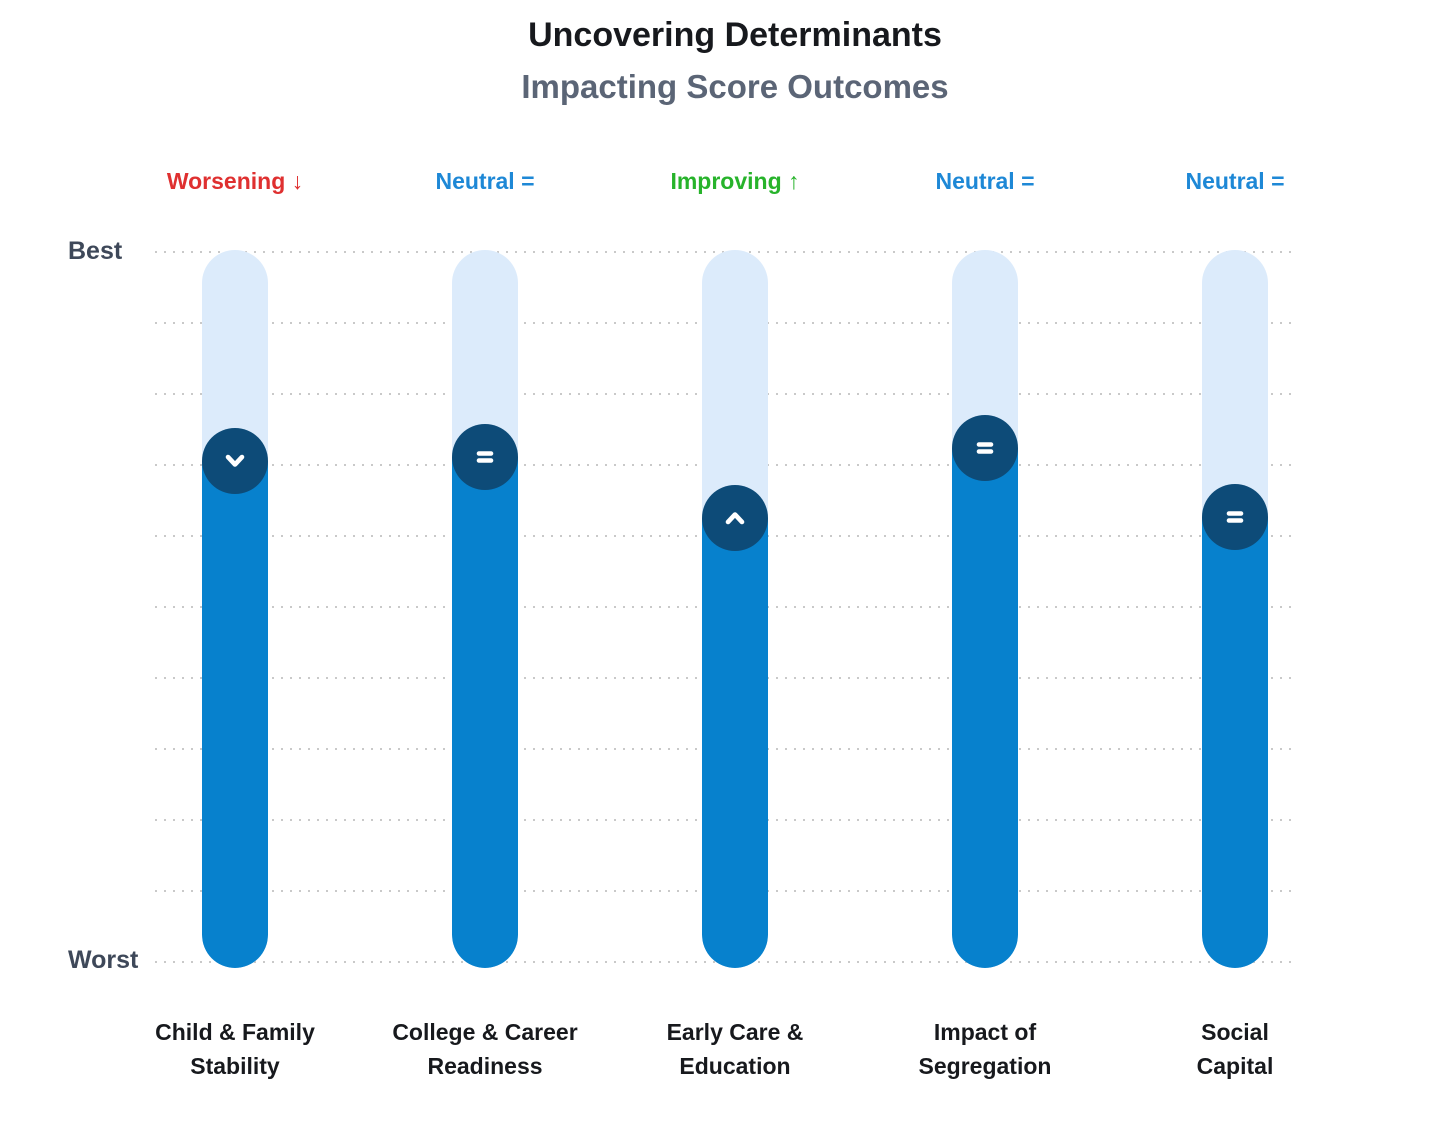 The width and height of the screenshot is (1444, 1142). I want to click on category-label-line1: Impact of, so click(985, 1032).